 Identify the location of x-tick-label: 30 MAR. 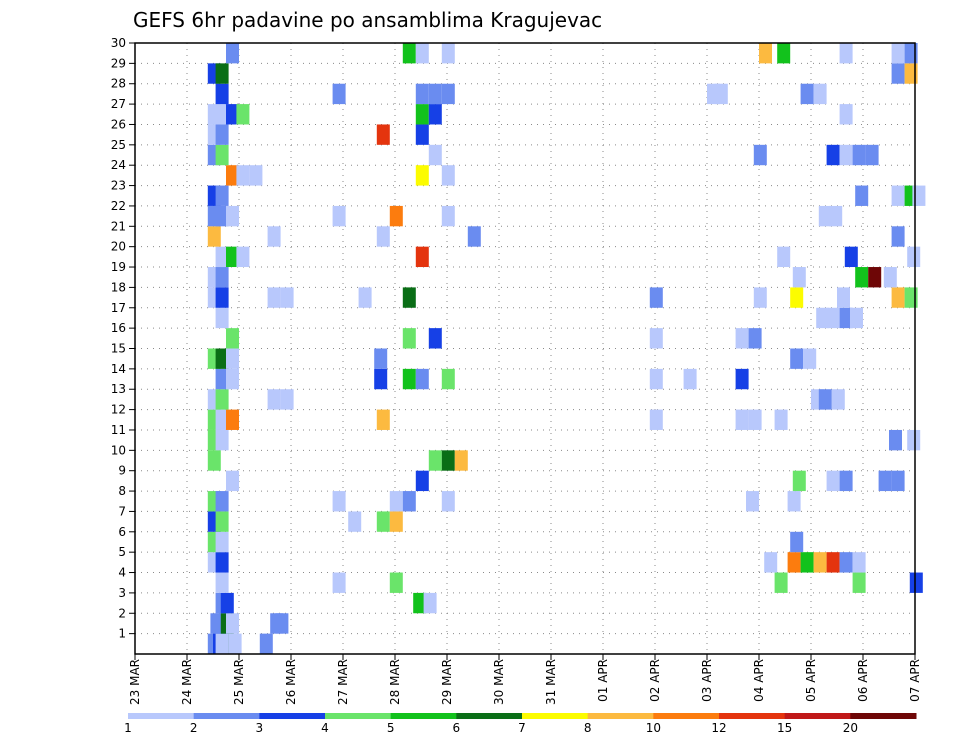
(499, 682).